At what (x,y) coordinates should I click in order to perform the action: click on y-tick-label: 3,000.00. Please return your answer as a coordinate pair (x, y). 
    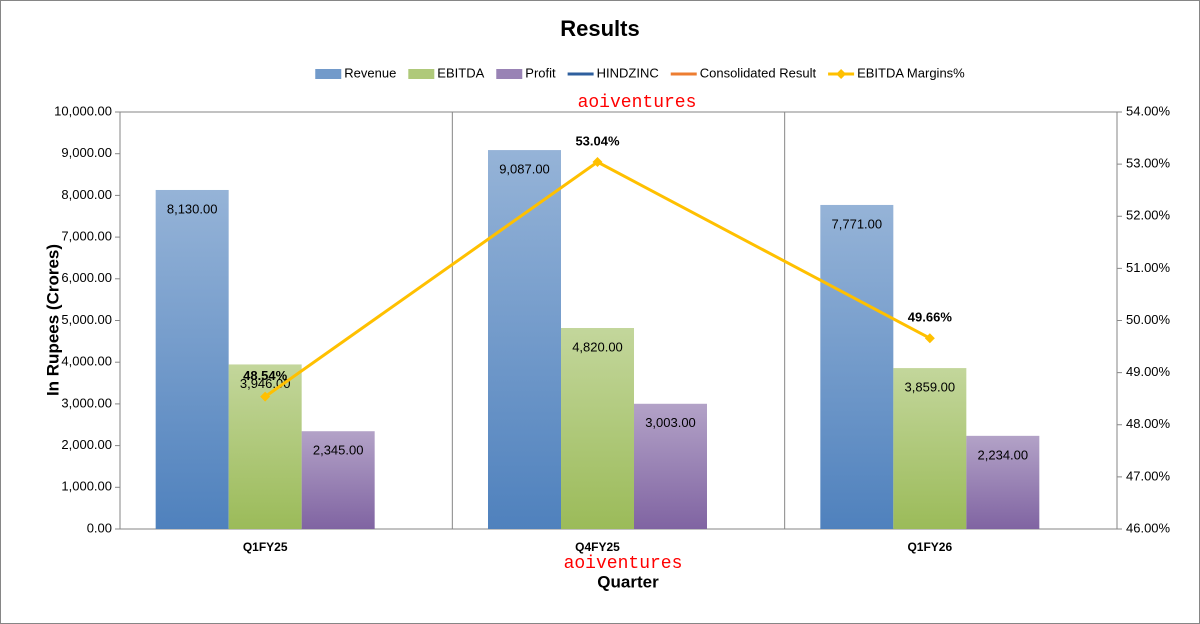
    Looking at the image, I should click on (86, 402).